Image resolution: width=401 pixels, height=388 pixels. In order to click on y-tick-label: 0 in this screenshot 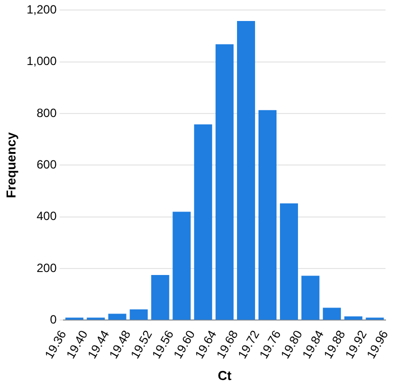, I will do `click(53, 319)`.